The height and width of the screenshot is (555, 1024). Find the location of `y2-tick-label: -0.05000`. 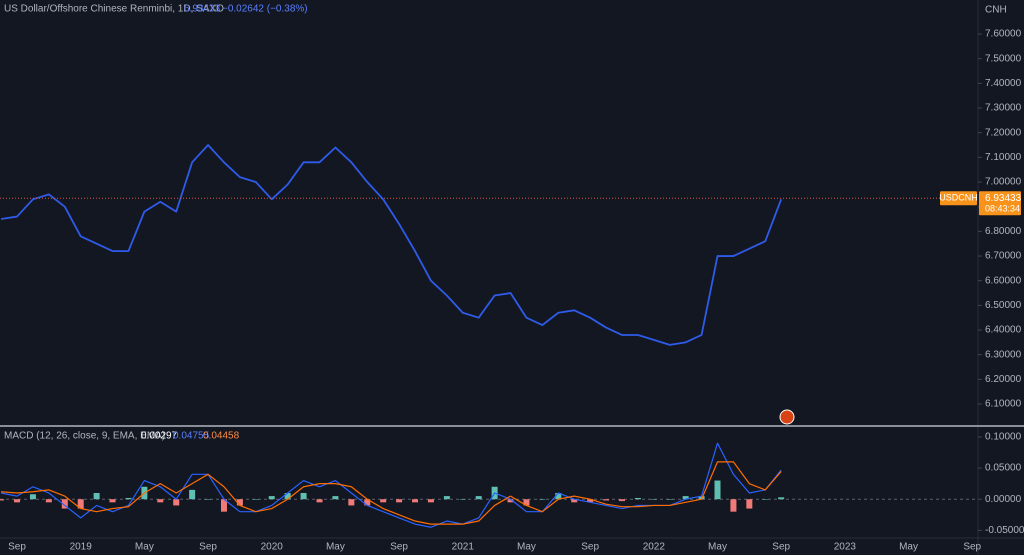

y2-tick-label: -0.05000 is located at coordinates (1004, 530).